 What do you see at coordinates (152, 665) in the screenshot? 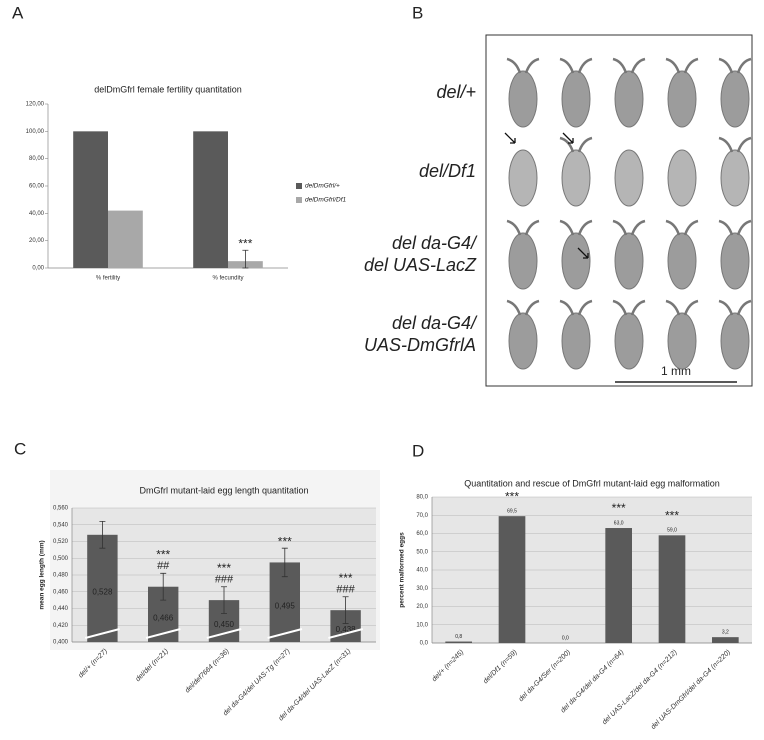
I see `x-tick-label: del/del (n=21)` at bounding box center [152, 665].